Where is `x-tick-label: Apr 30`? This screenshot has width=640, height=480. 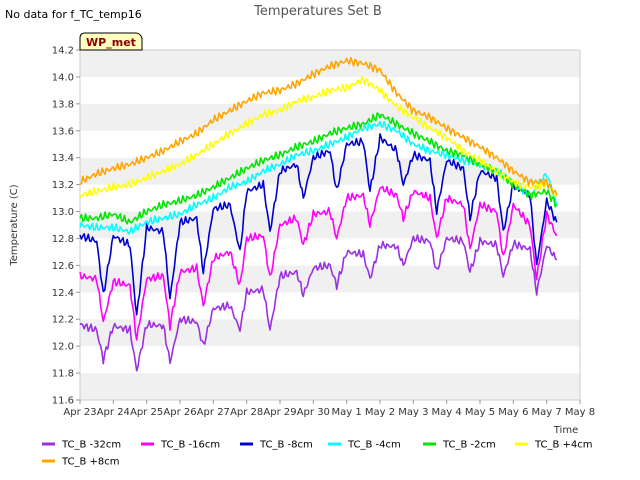
x-tick-label: Apr 30 is located at coordinates (313, 412).